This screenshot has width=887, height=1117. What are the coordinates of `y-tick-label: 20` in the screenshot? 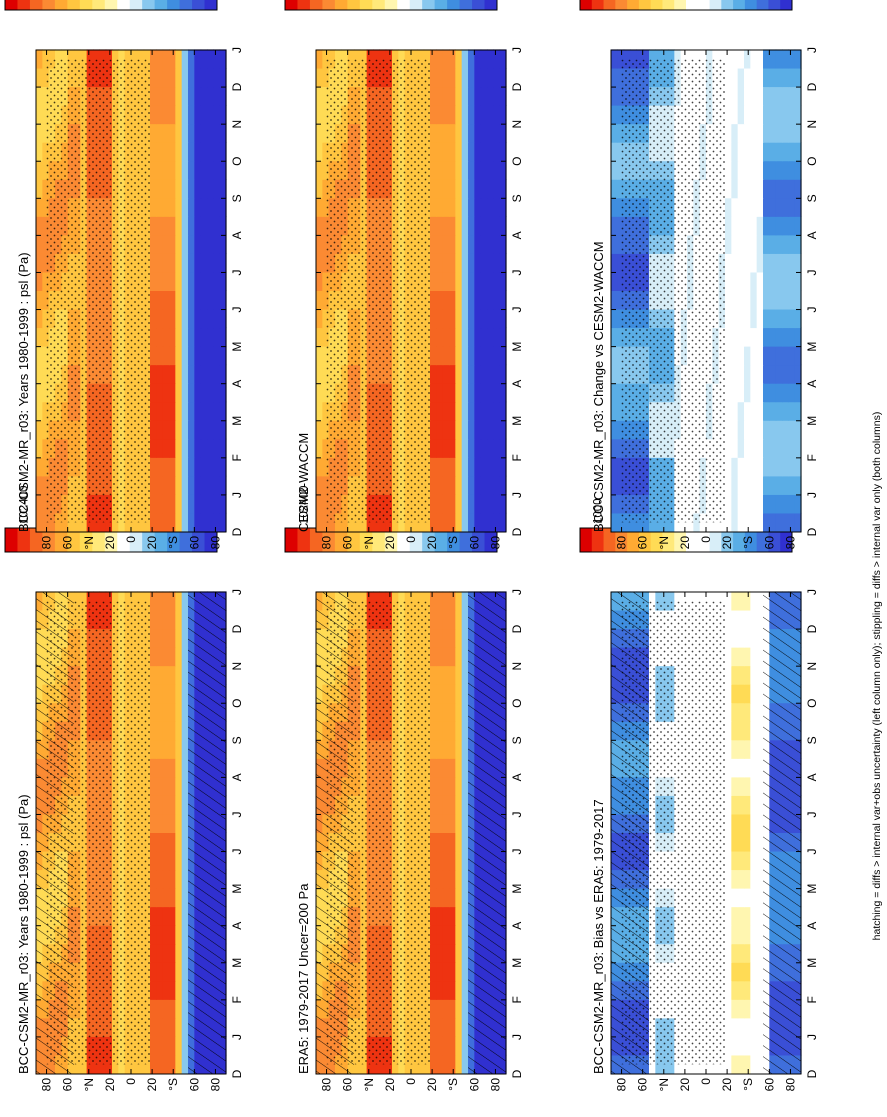 It's located at (390, 1085).